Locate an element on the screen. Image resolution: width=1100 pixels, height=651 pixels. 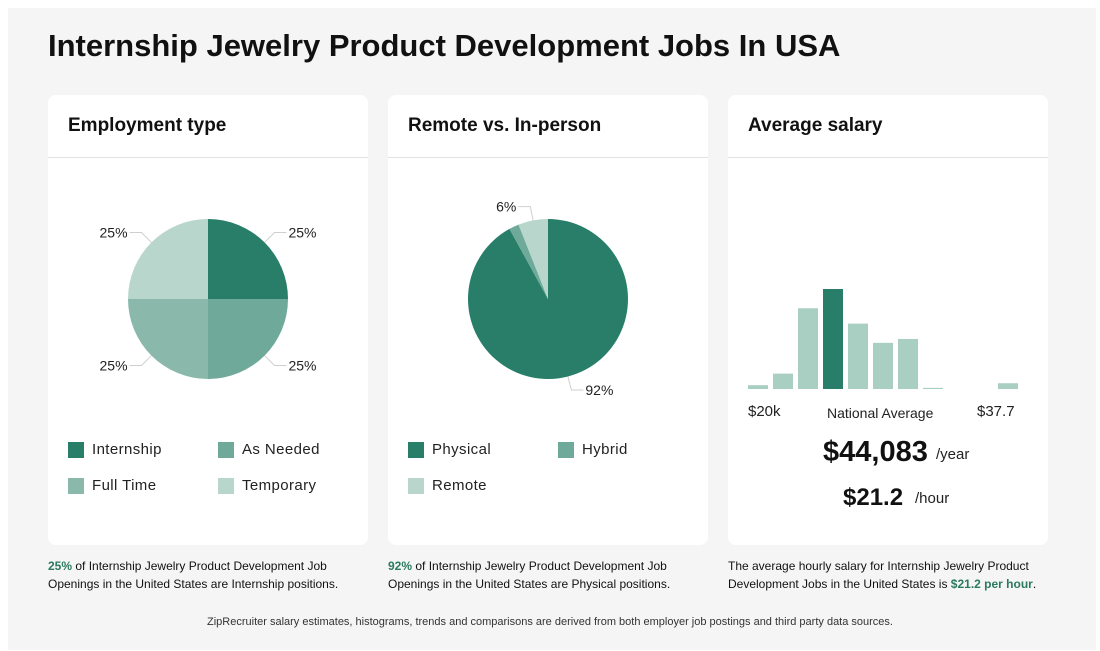
pie-label-full-time: 25% is located at coordinates (114, 365).